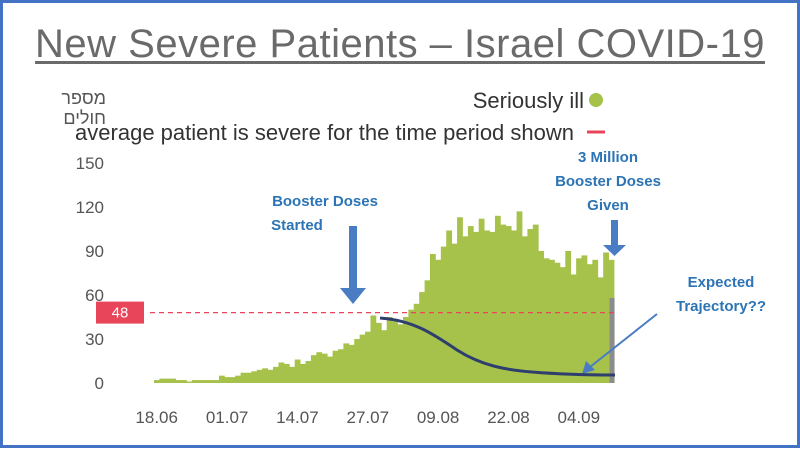 The image size is (800, 449). Describe the element at coordinates (90, 207) in the screenshot. I see `y-tick-label: 120` at that location.